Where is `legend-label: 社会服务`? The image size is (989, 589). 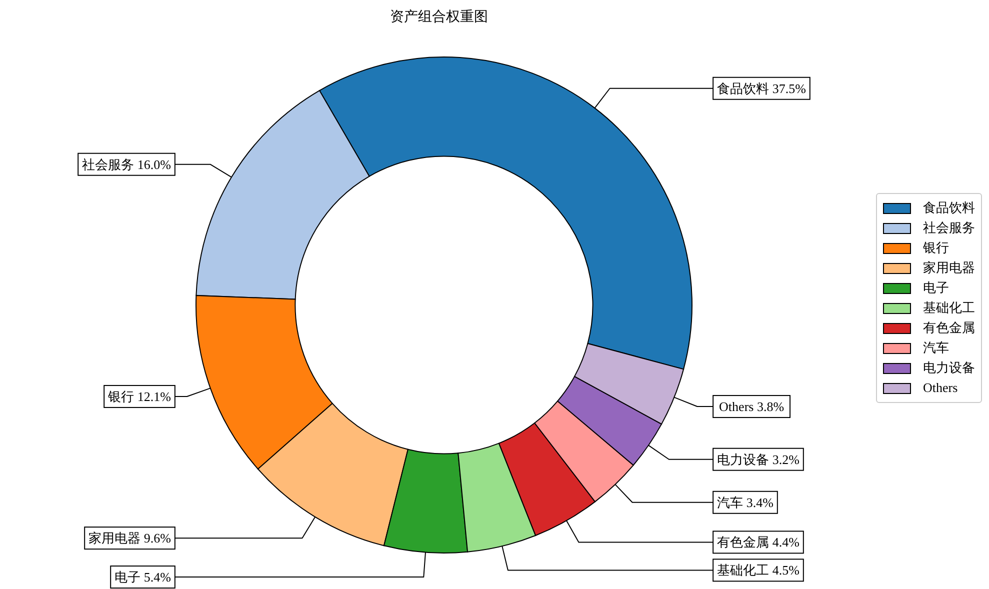 legend-label: 社会服务 is located at coordinates (949, 228).